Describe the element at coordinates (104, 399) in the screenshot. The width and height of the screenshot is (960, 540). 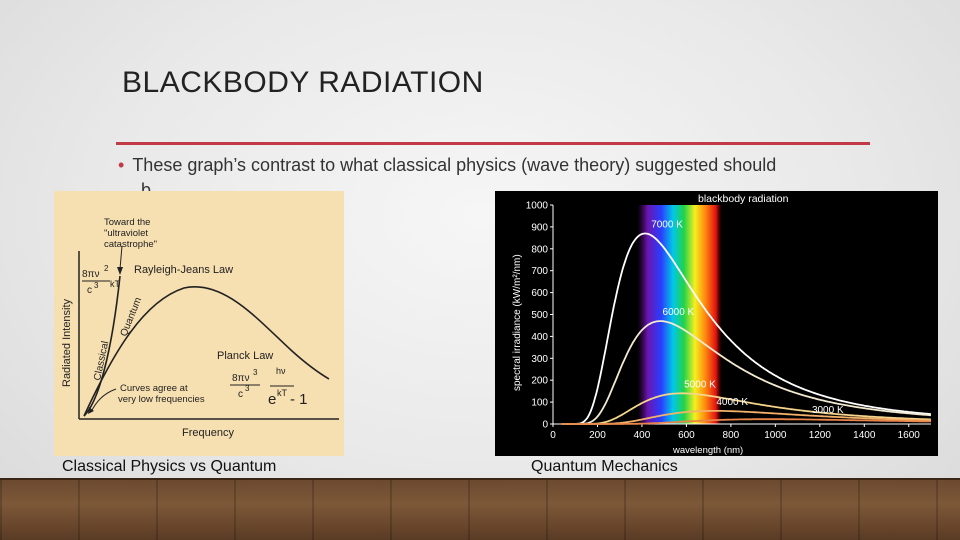
I see `agree-arrow` at that location.